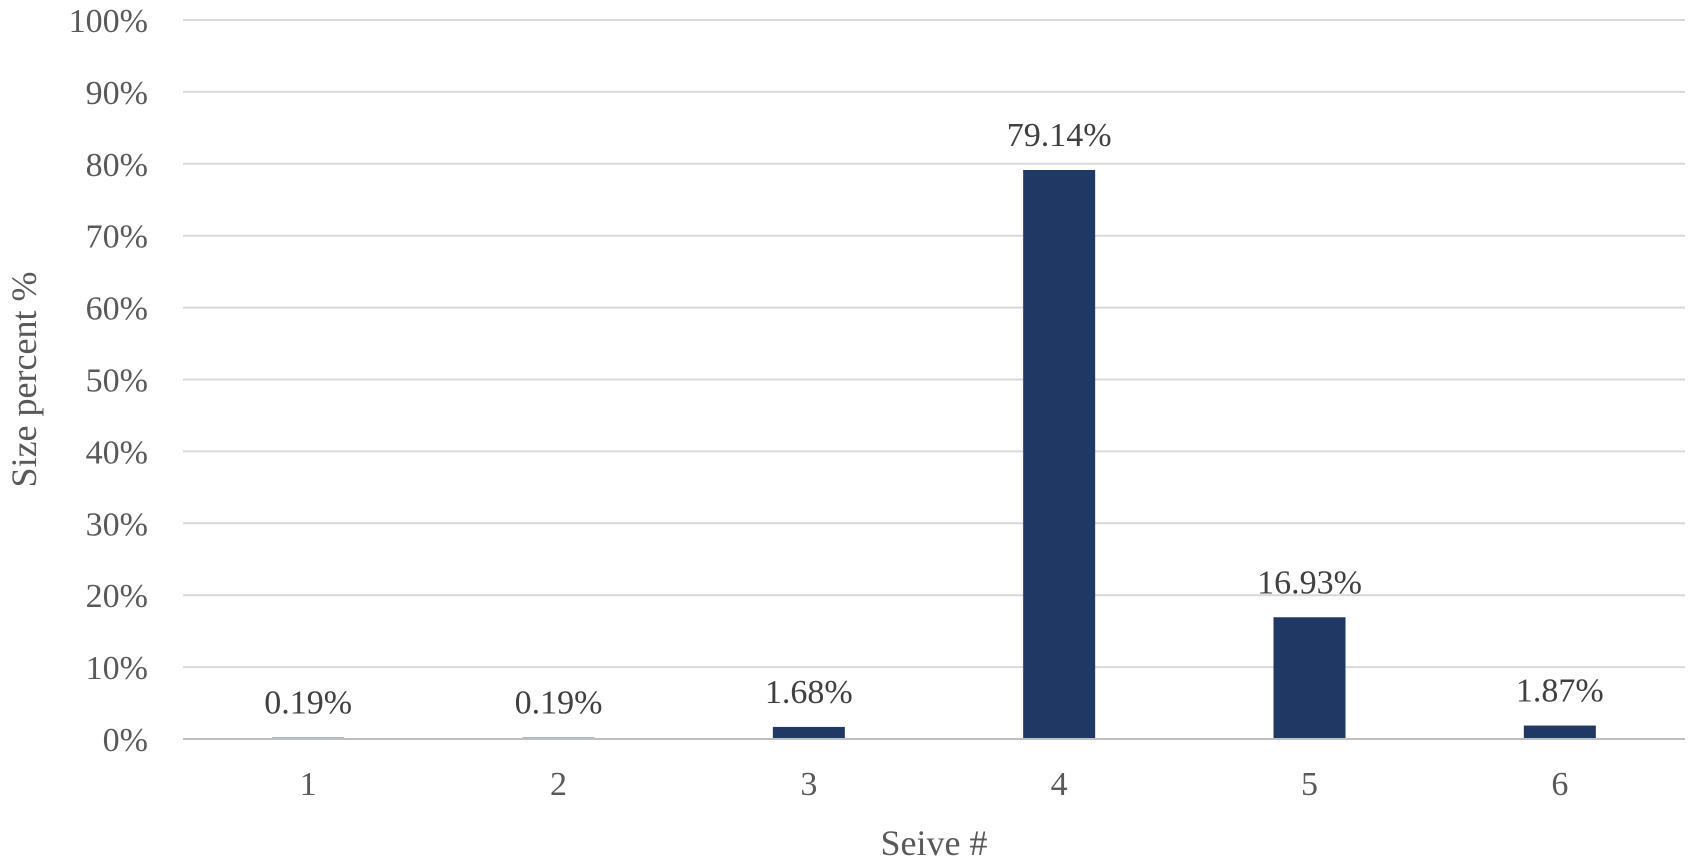 The width and height of the screenshot is (1689, 864). What do you see at coordinates (125, 740) in the screenshot?
I see `y-tick-label: 0%` at bounding box center [125, 740].